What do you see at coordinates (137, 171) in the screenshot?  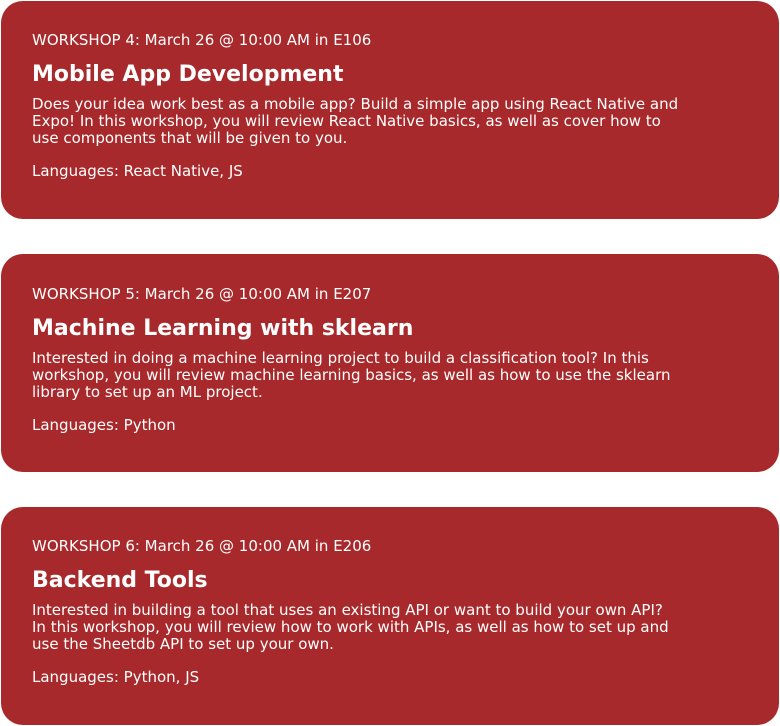 I see `workshop-languages: Languages: React Native, JS` at bounding box center [137, 171].